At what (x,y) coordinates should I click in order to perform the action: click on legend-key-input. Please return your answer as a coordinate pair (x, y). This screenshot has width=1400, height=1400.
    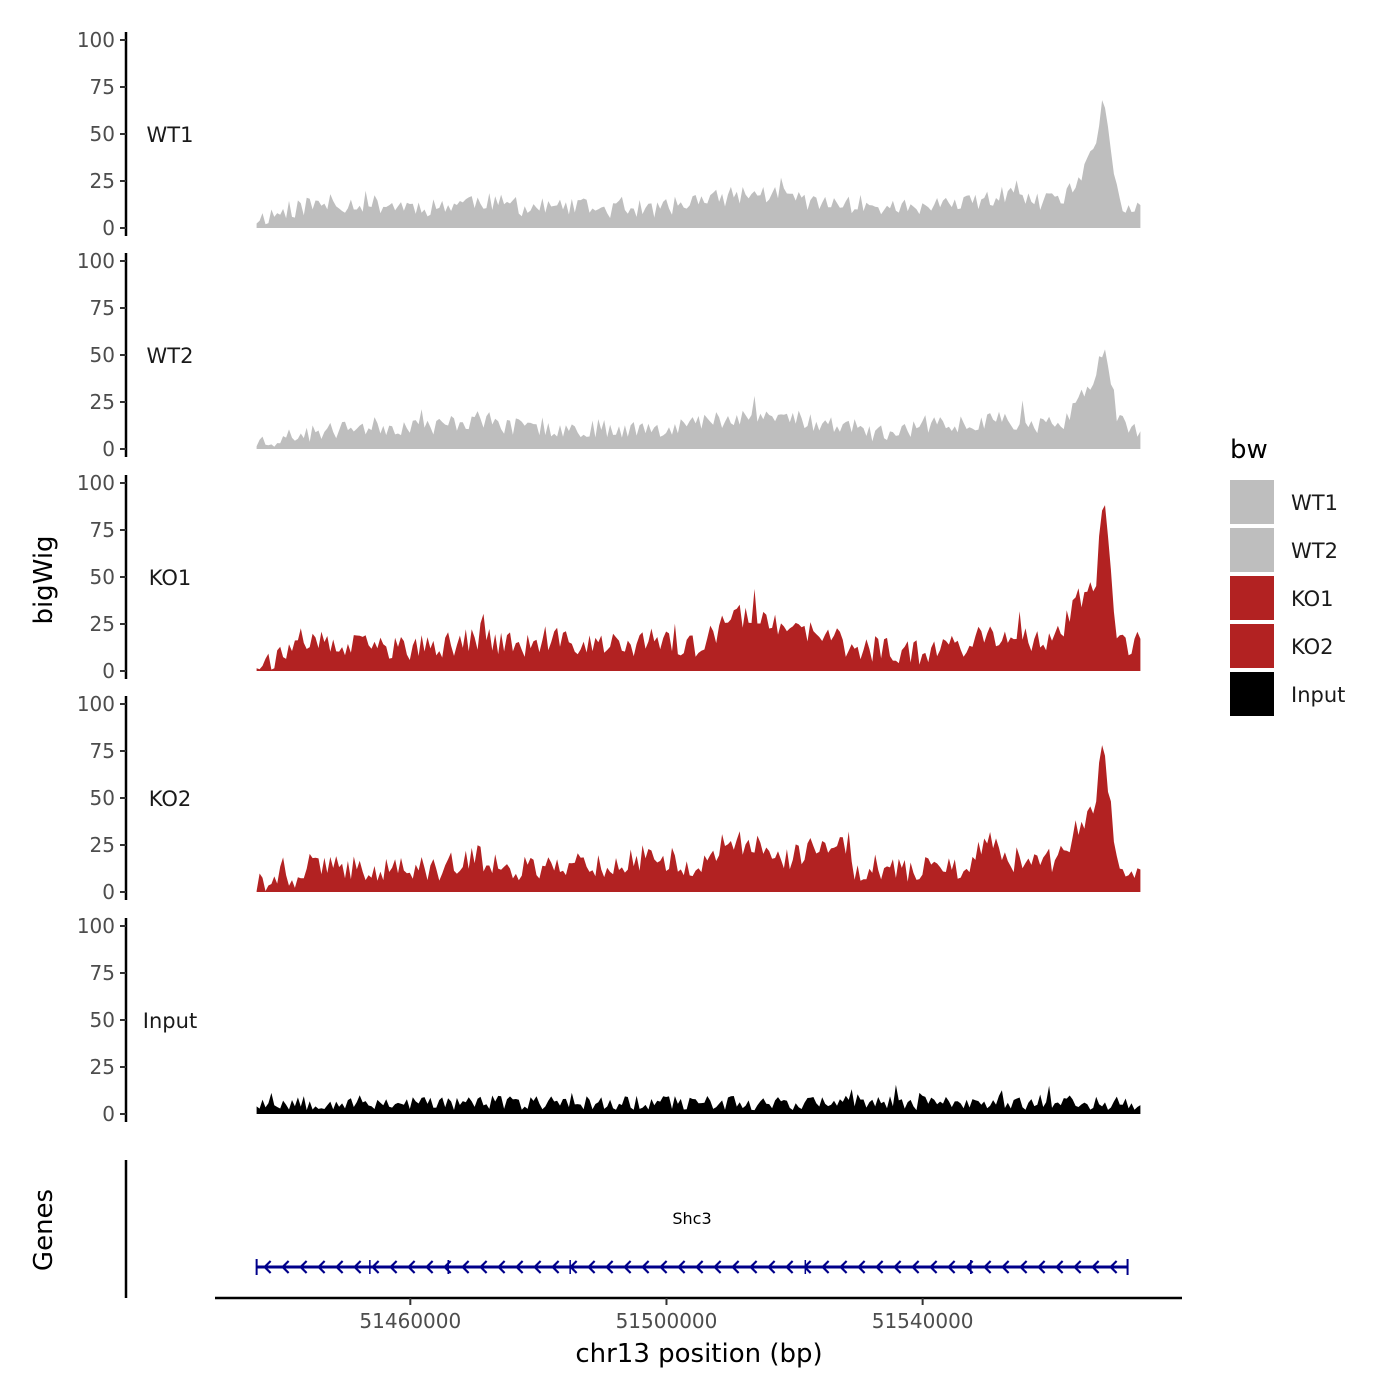
    Looking at the image, I should click on (1252, 694).